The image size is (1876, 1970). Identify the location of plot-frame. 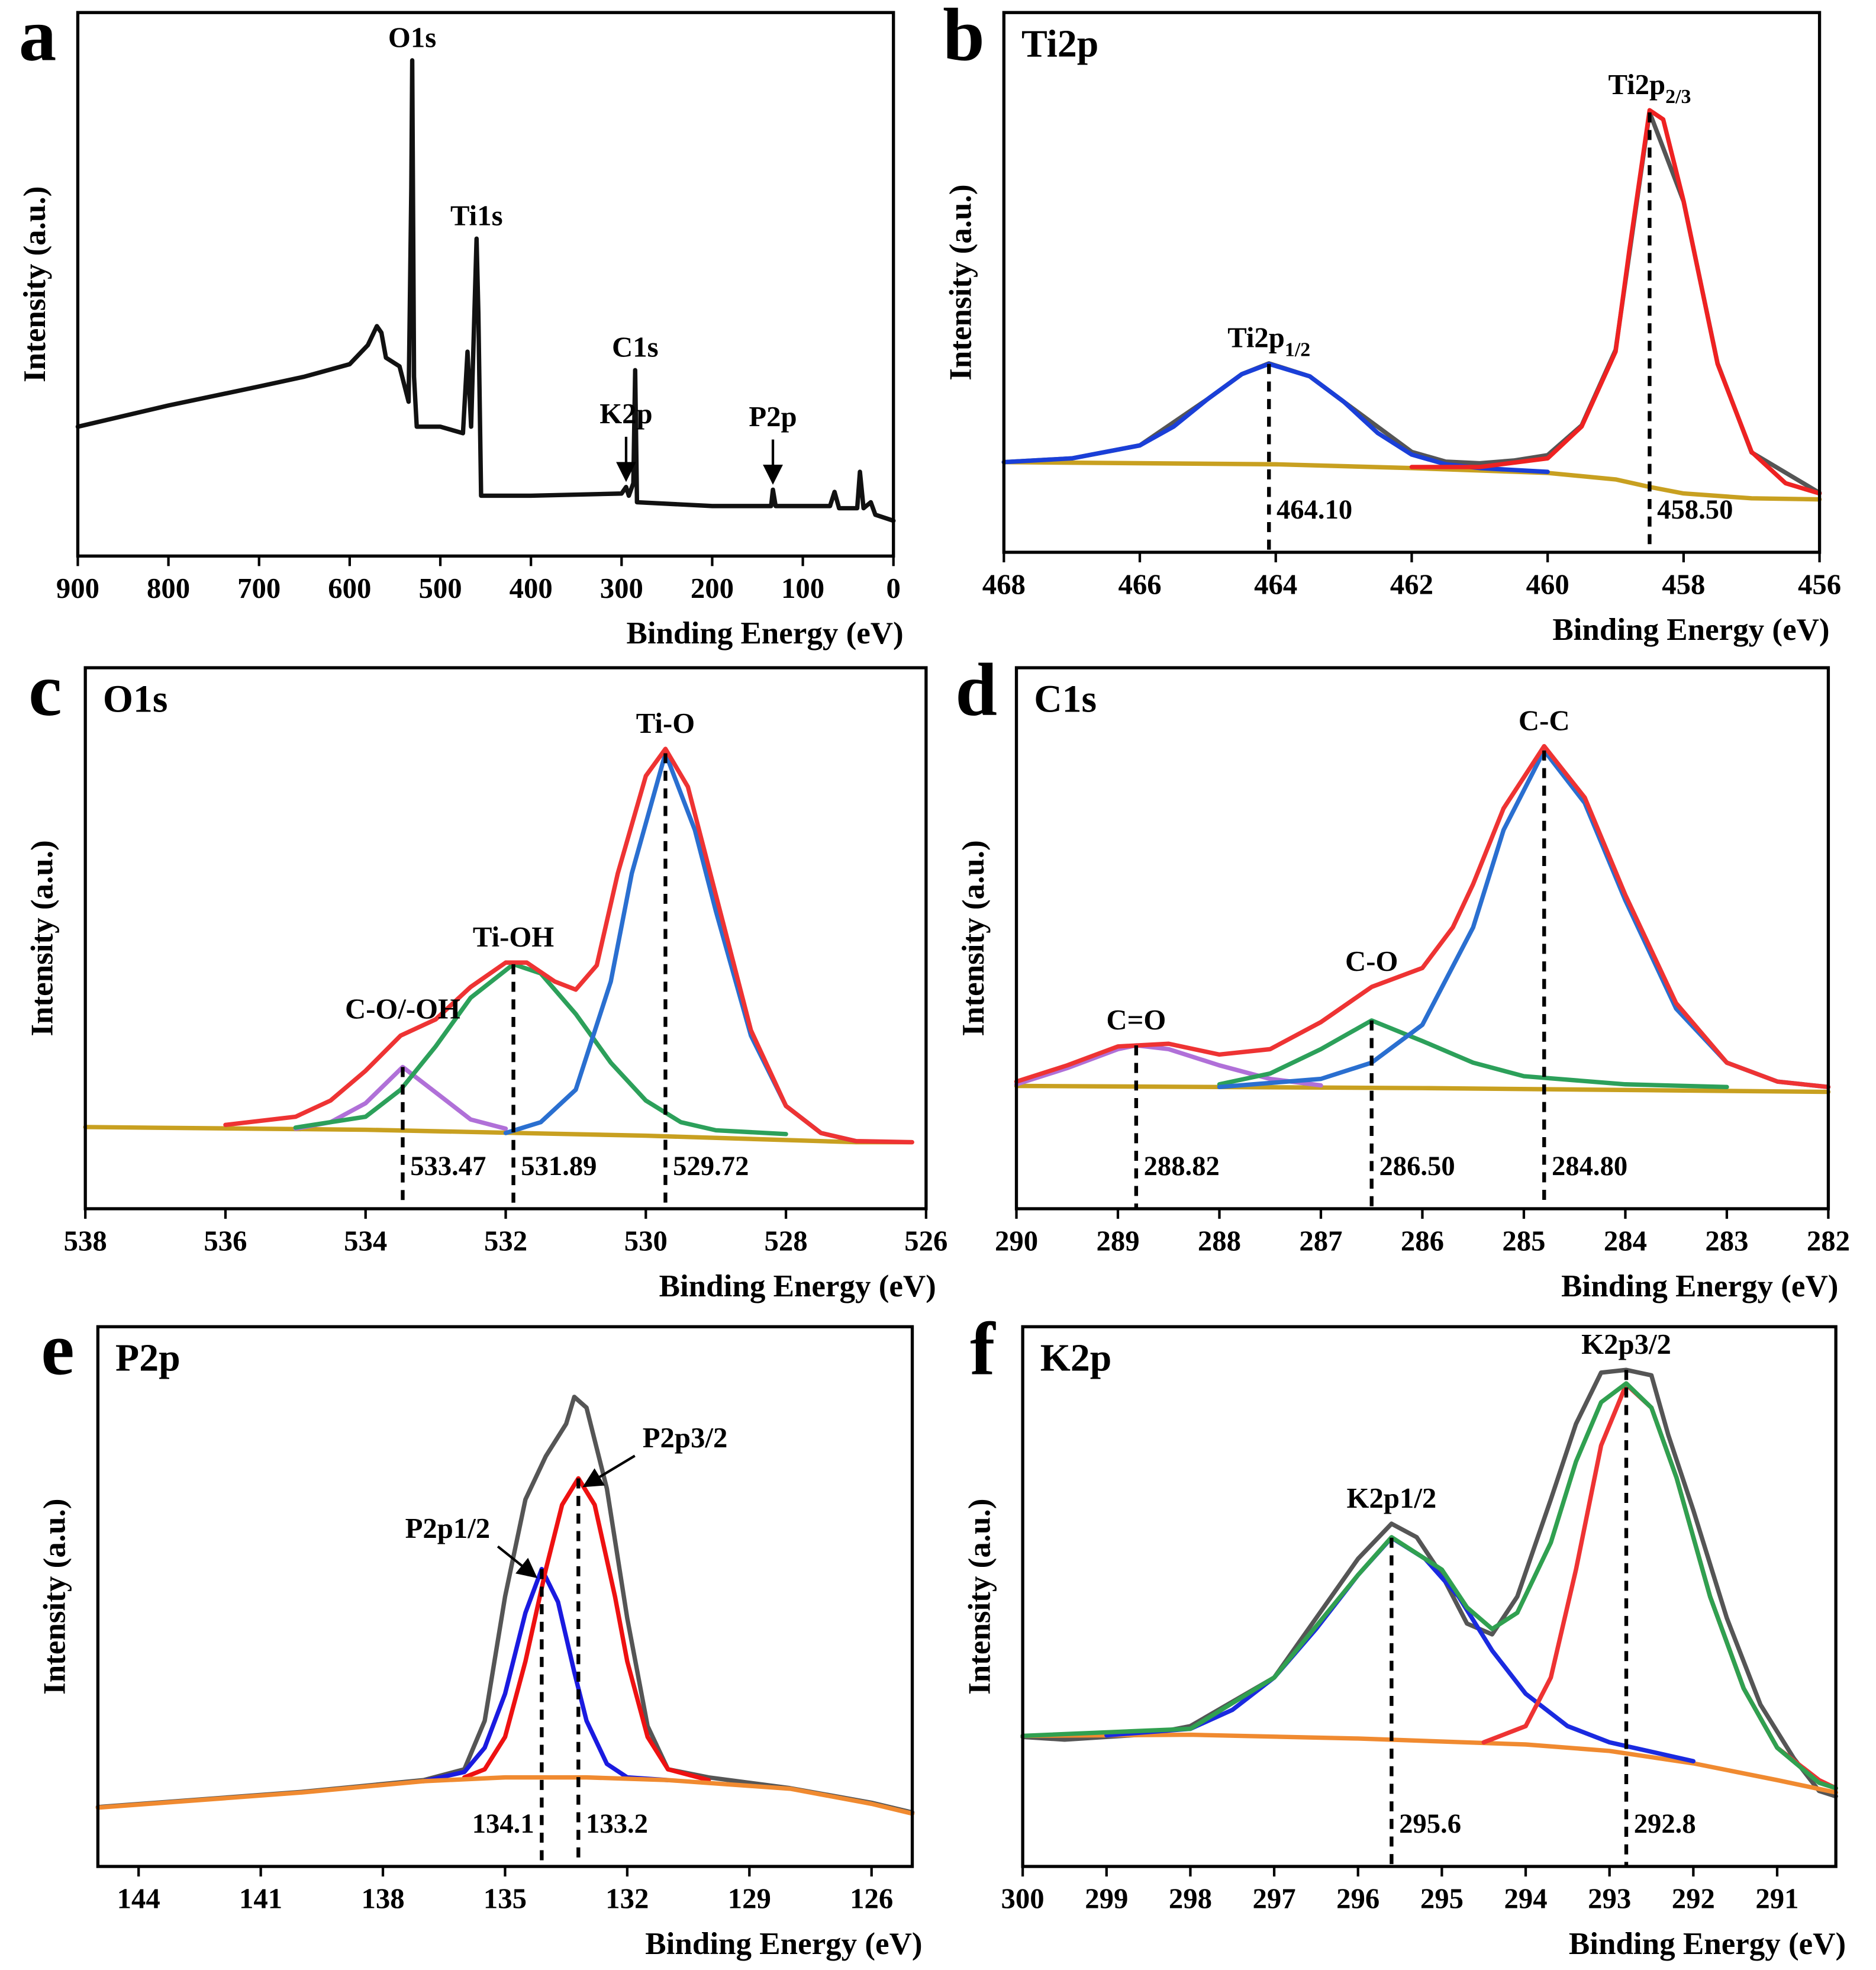
(1429, 1597).